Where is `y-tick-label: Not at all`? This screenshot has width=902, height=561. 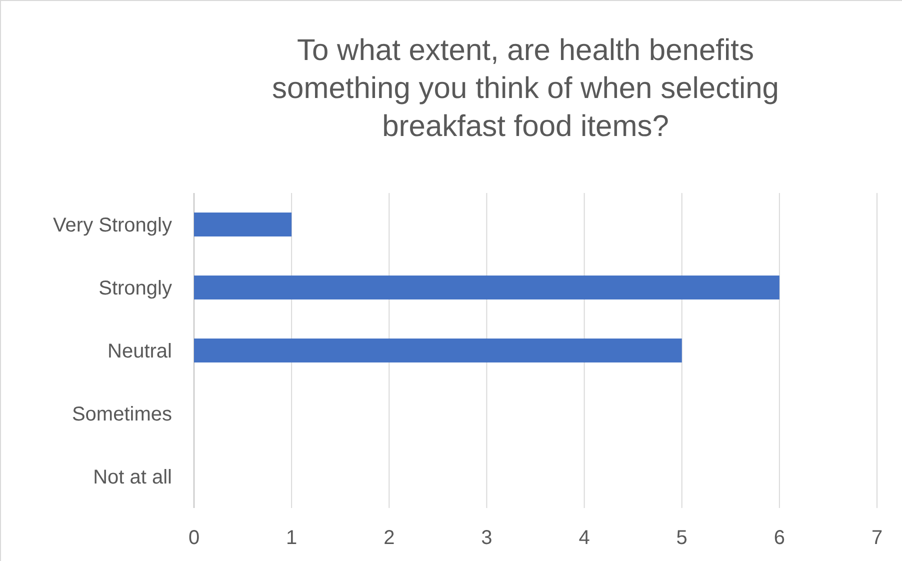
y-tick-label: Not at all is located at coordinates (132, 477).